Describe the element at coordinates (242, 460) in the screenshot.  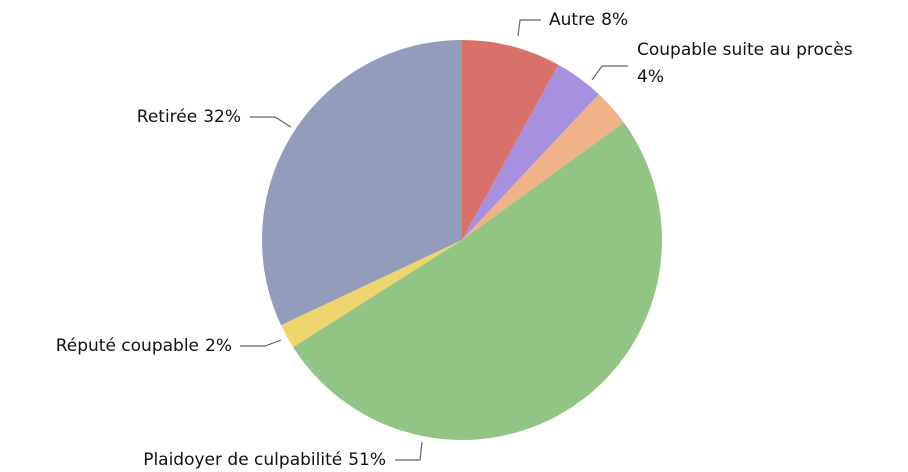
I see `slice-name: Plaidoyer de culpabilité` at that location.